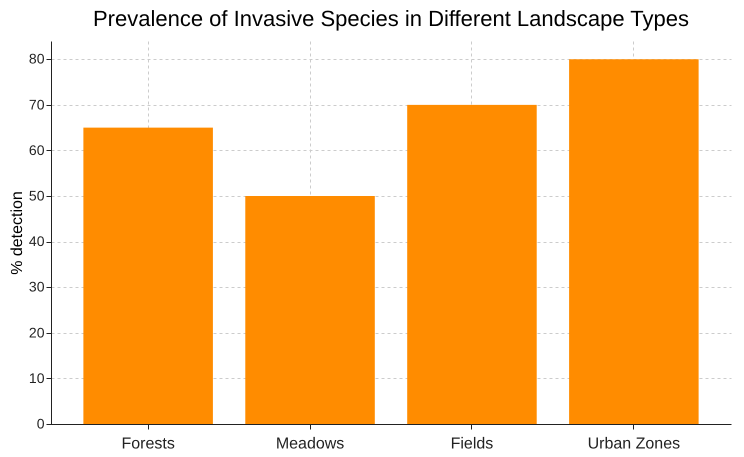 This screenshot has width=744, height=457. Describe the element at coordinates (634, 444) in the screenshot. I see `x-tick-label: Urban Zones` at that location.